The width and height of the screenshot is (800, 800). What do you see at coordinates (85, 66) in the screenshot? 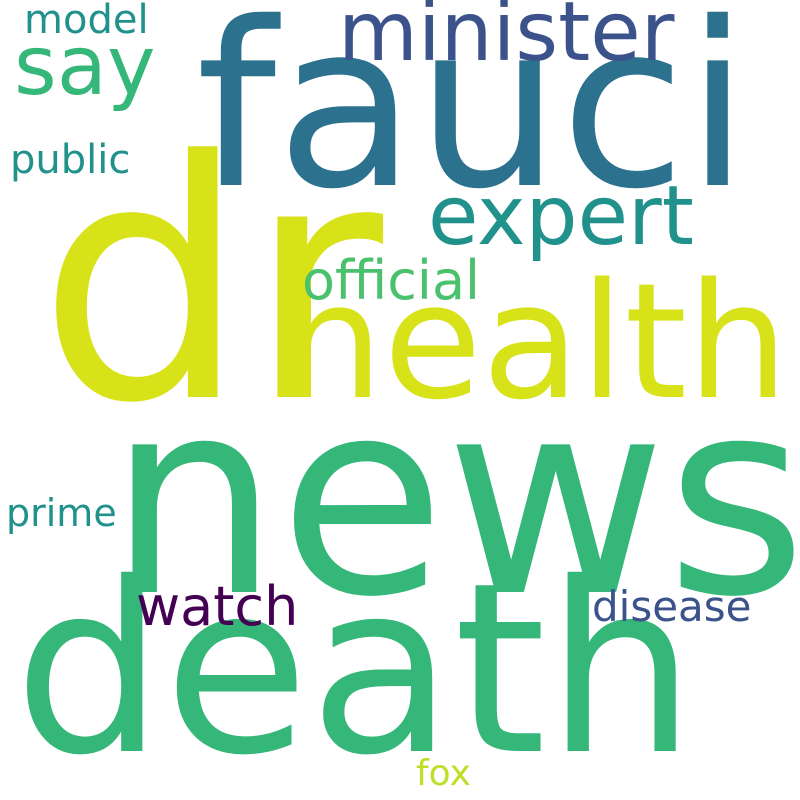
I see `word-say: say` at bounding box center [85, 66].